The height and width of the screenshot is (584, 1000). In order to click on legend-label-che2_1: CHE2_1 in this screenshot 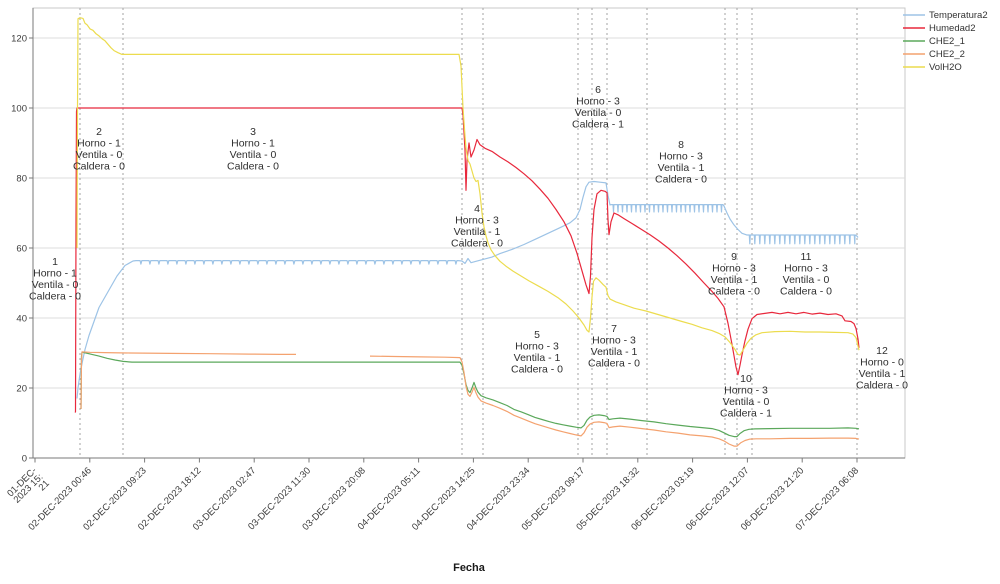, I will do `click(947, 41)`.